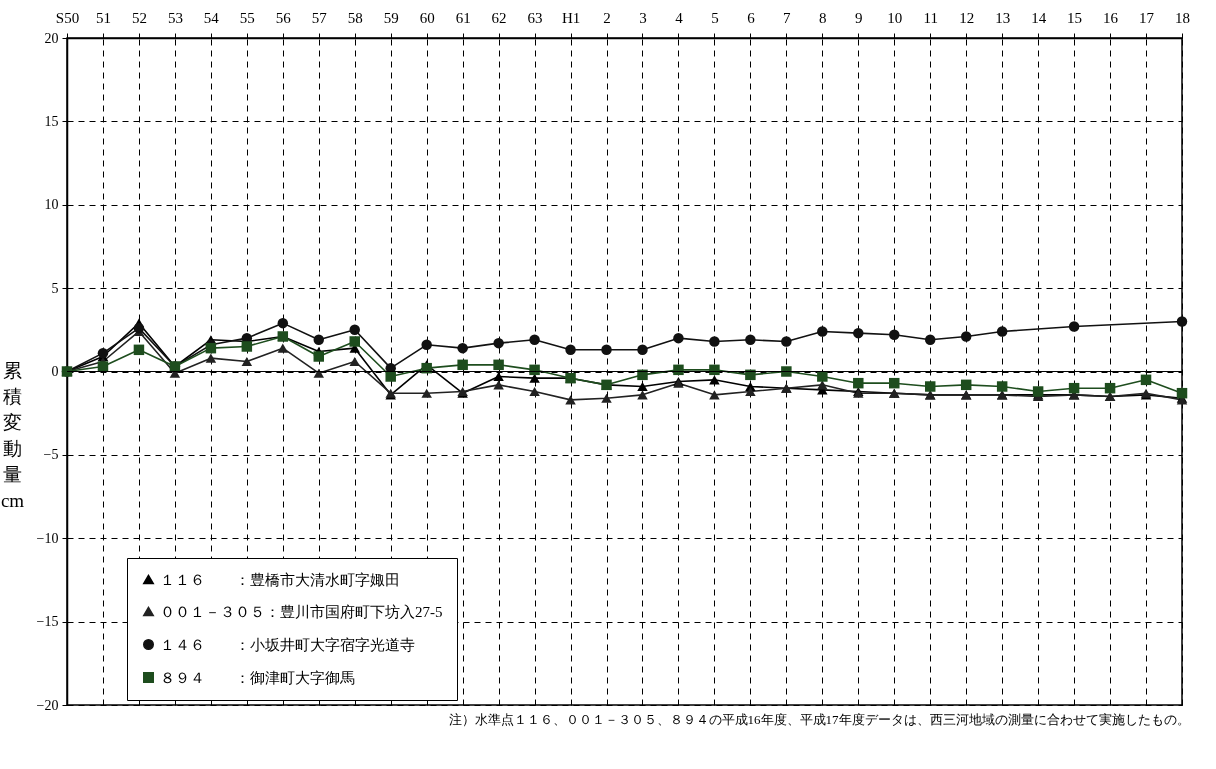 The width and height of the screenshot is (1216, 769). Describe the element at coordinates (287, 644) in the screenshot. I see `legend-label: １４６ ：小坂井町大字宿字光道寺` at that location.